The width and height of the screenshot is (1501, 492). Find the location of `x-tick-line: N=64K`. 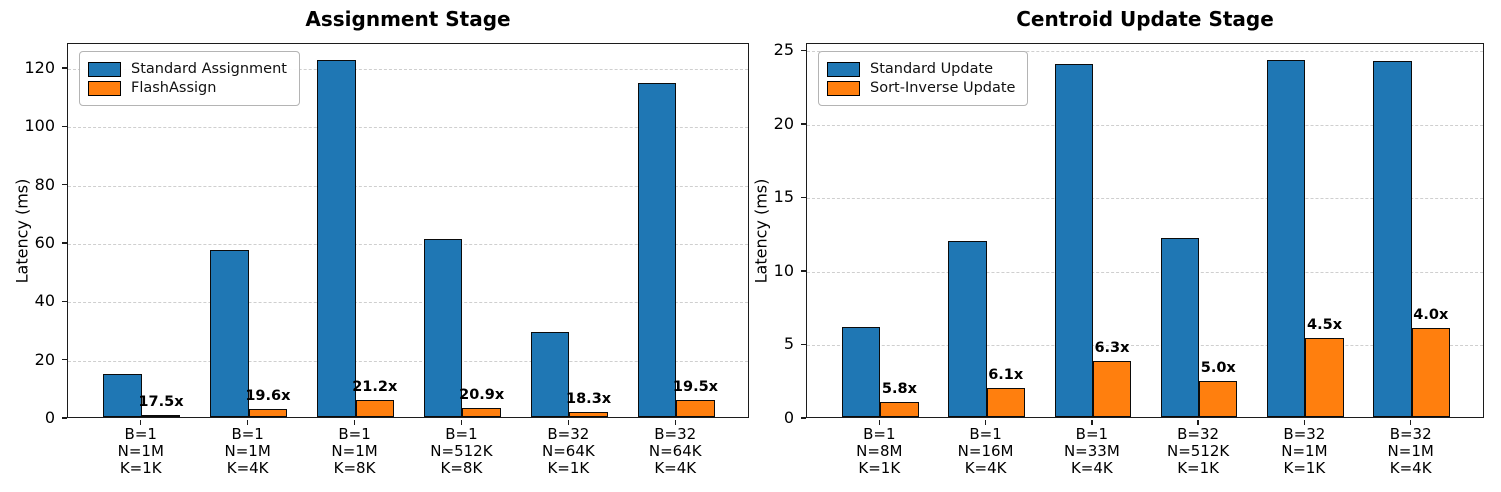

x-tick-line: N=64K is located at coordinates (675, 451).